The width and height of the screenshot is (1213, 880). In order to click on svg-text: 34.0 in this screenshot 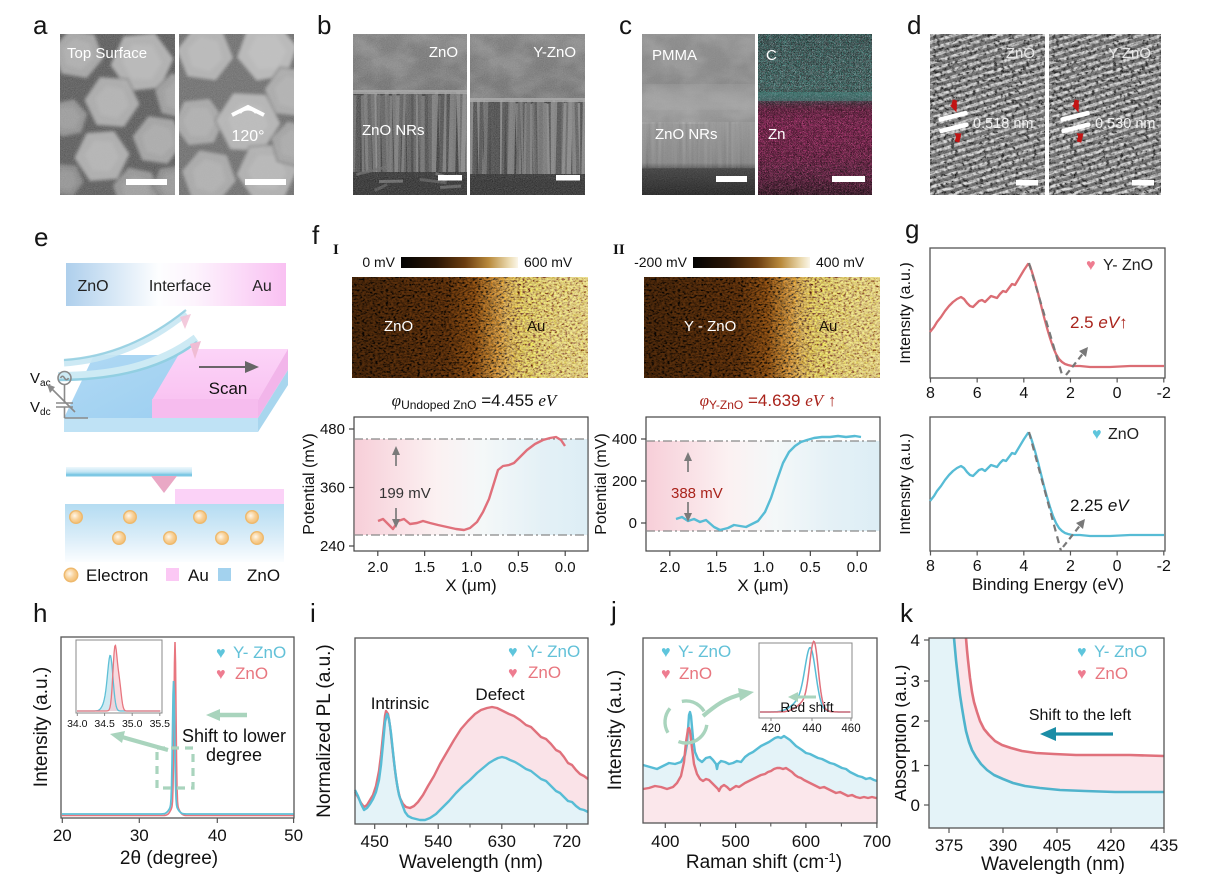, I will do `click(77, 724)`.